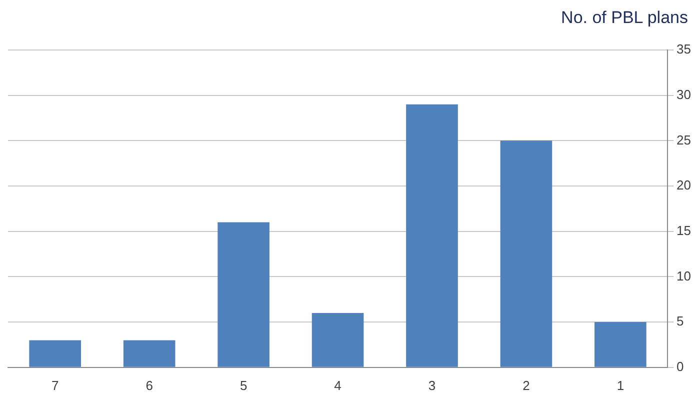 Image resolution: width=700 pixels, height=401 pixels. Describe the element at coordinates (55, 385) in the screenshot. I see `x-tick-label: 7` at that location.